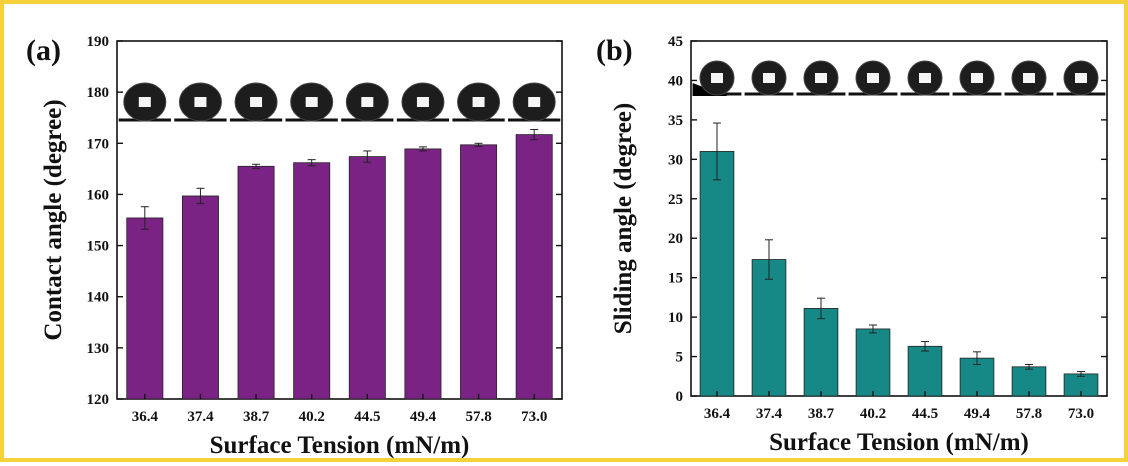 This screenshot has width=1128, height=466. Describe the element at coordinates (98, 93) in the screenshot. I see `y-tick-label: 180` at that location.